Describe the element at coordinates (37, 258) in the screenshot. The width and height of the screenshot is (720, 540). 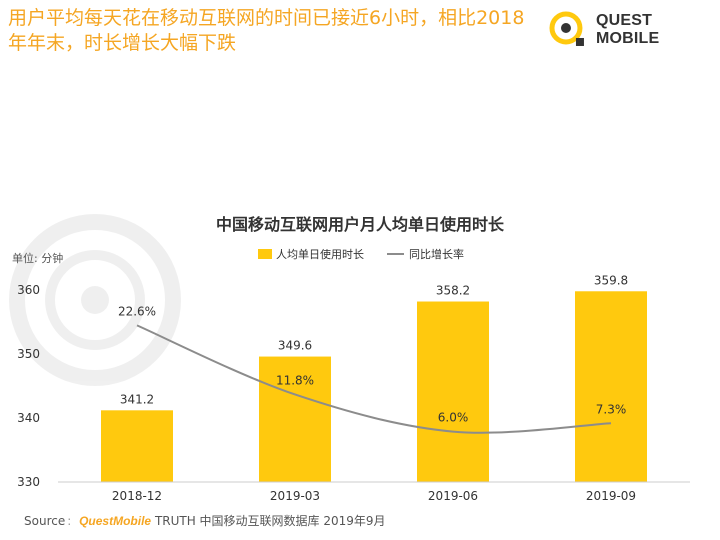
I see `y-unit-label: 单位: 分钟` at that location.